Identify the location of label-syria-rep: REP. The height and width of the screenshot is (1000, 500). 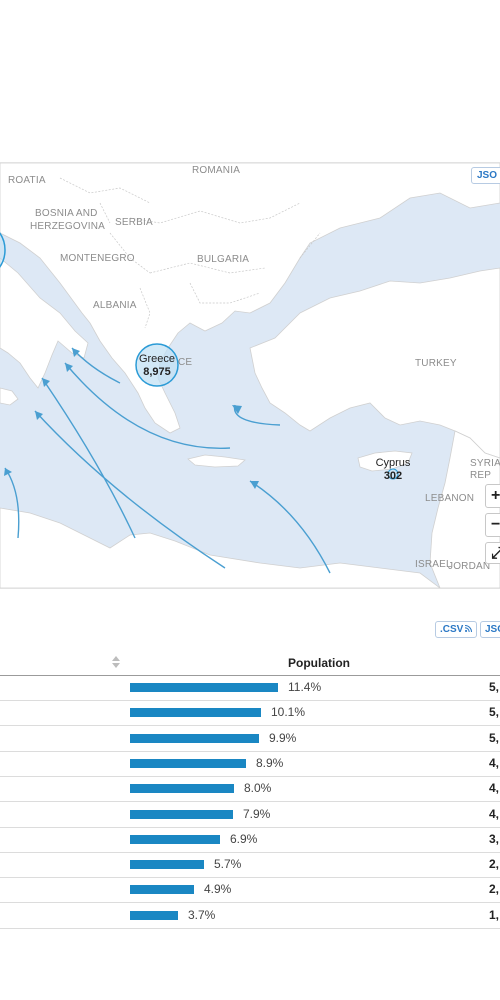
(480, 475).